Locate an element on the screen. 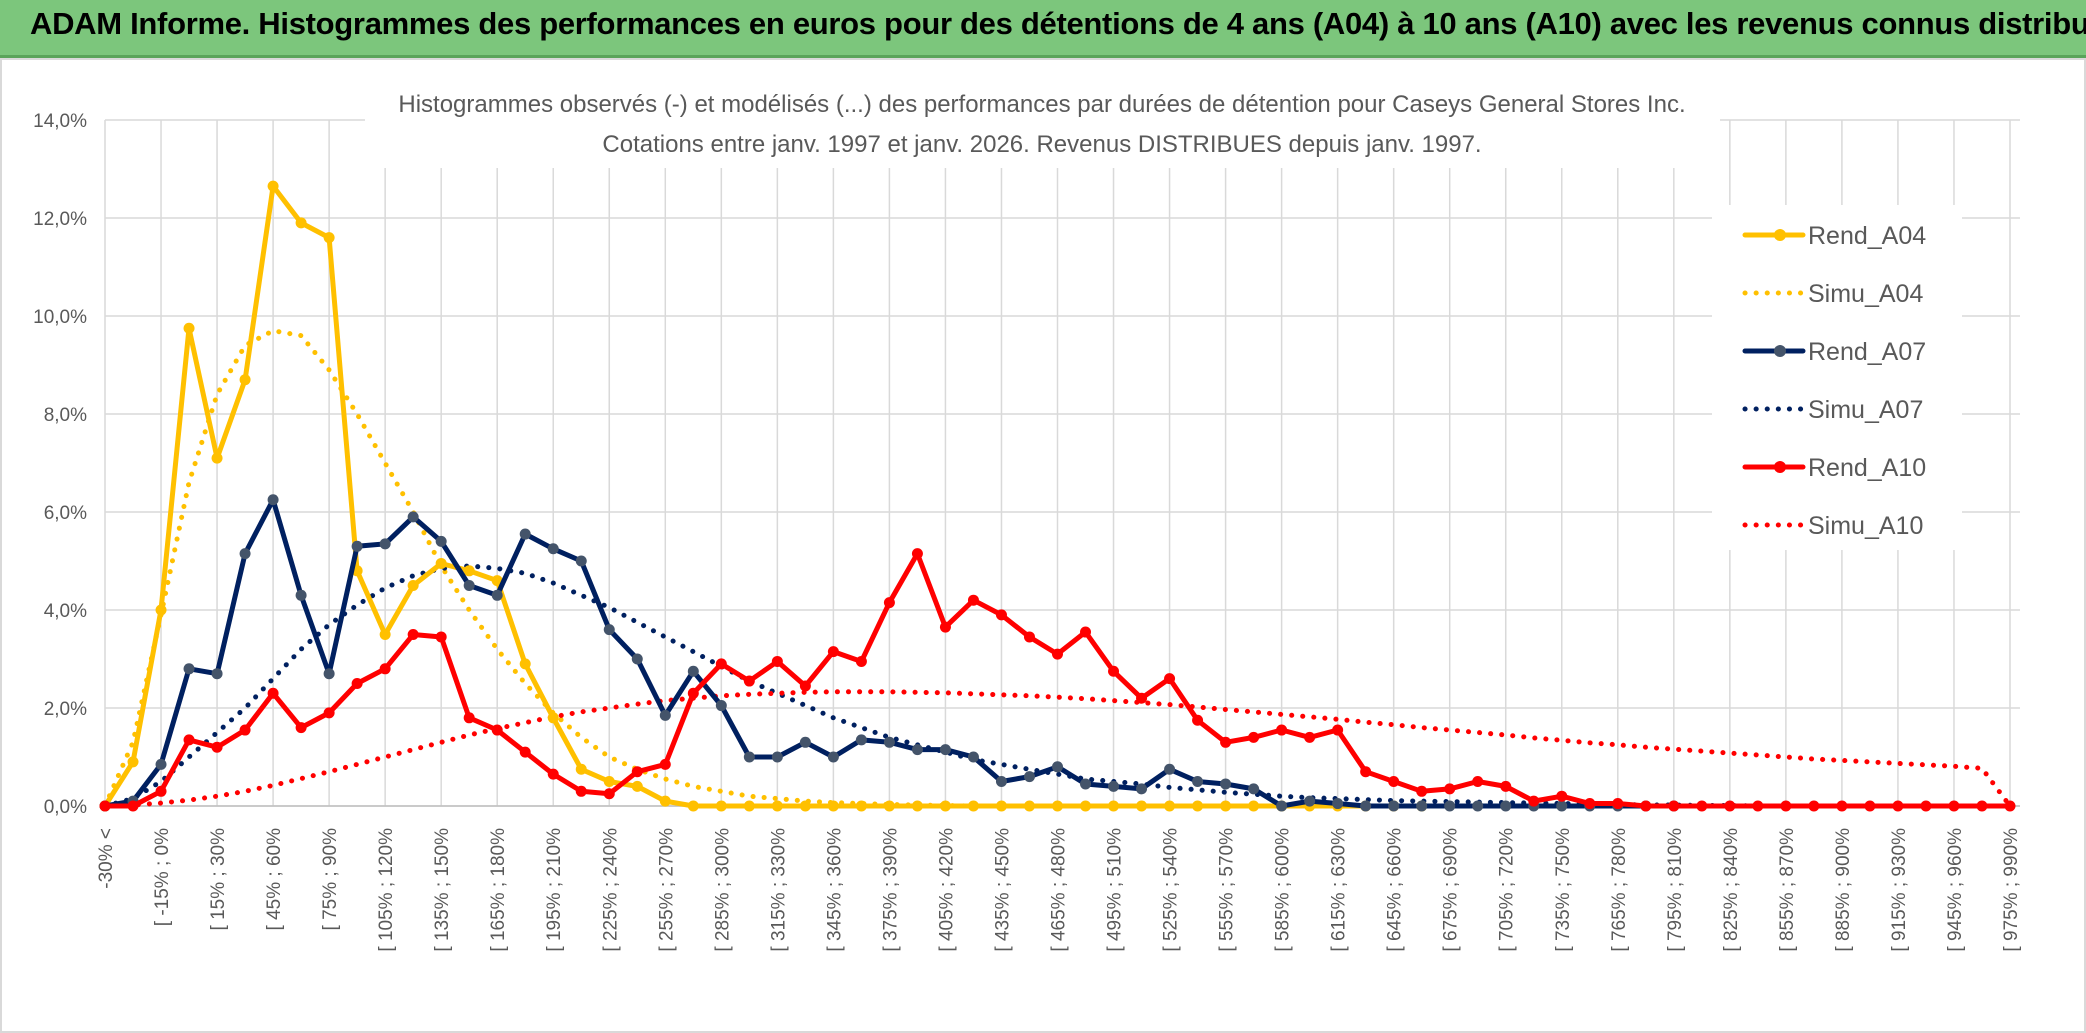 This screenshot has width=2086, height=1033. x-tick-label: [ 105% ; 120% is located at coordinates (386, 890).